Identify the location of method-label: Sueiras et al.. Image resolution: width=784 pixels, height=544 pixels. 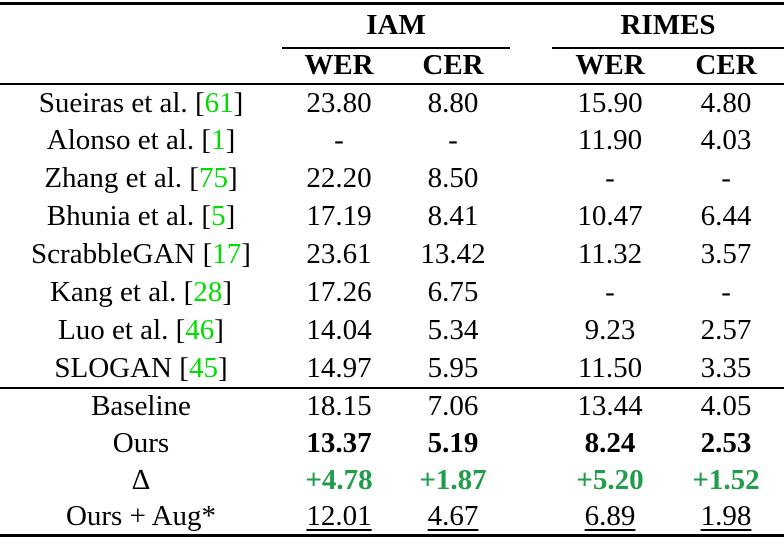
(113, 102).